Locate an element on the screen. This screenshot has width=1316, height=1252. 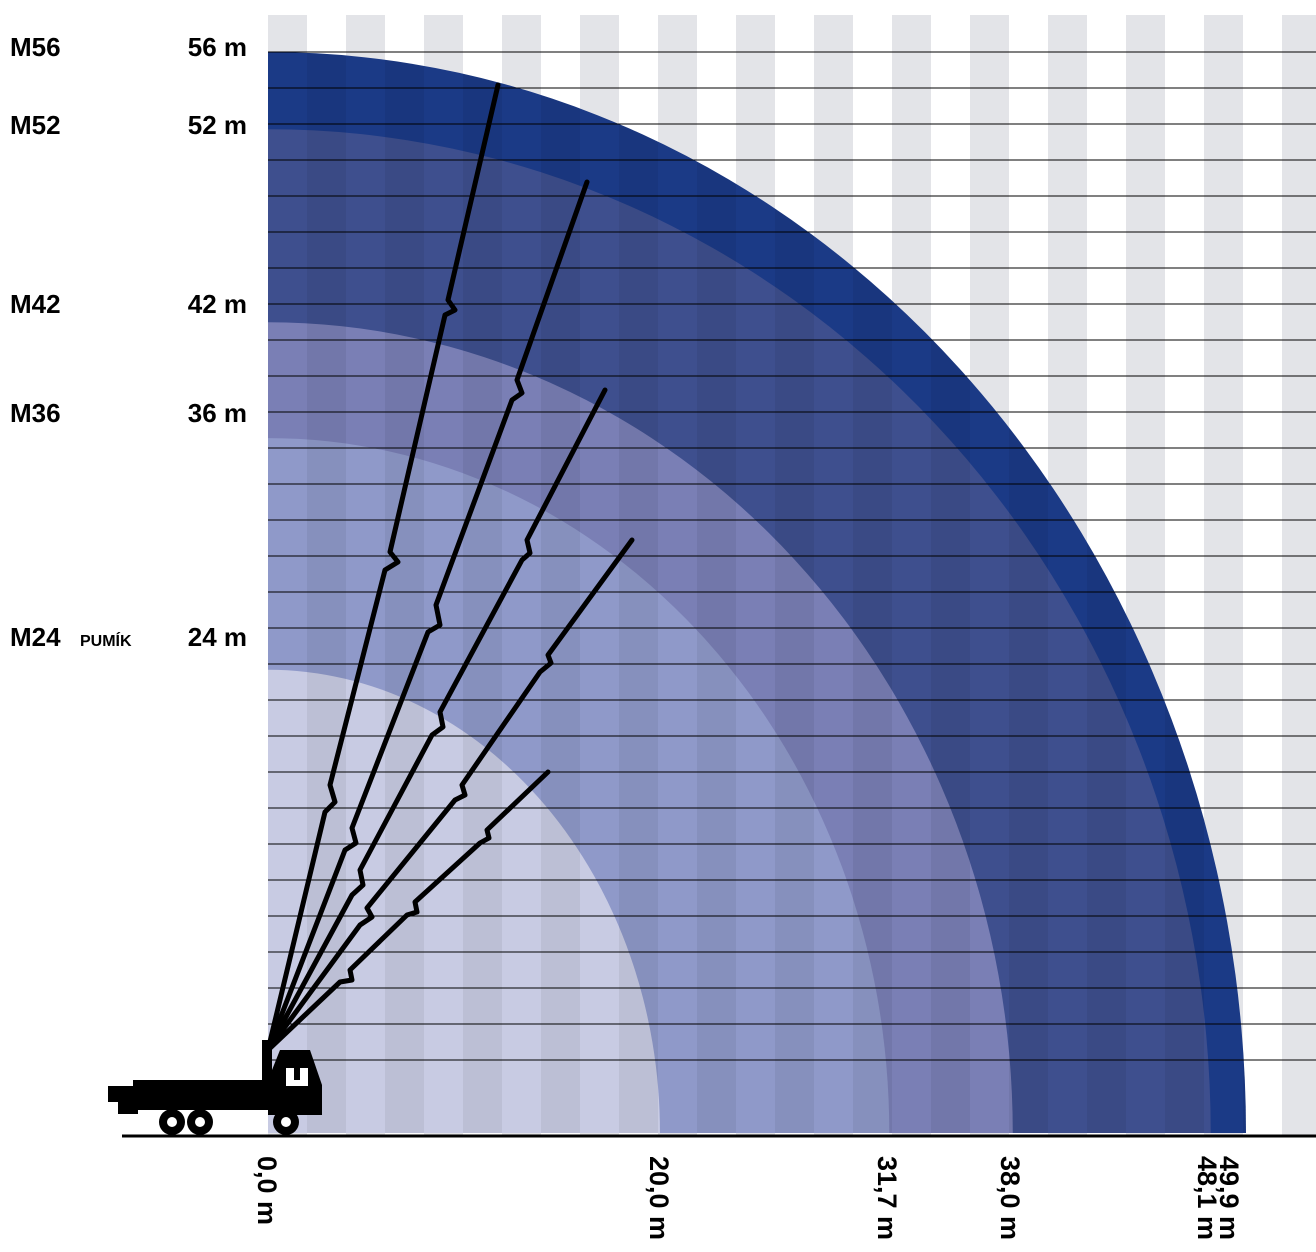
boom-m24 is located at coordinates (408, 911).